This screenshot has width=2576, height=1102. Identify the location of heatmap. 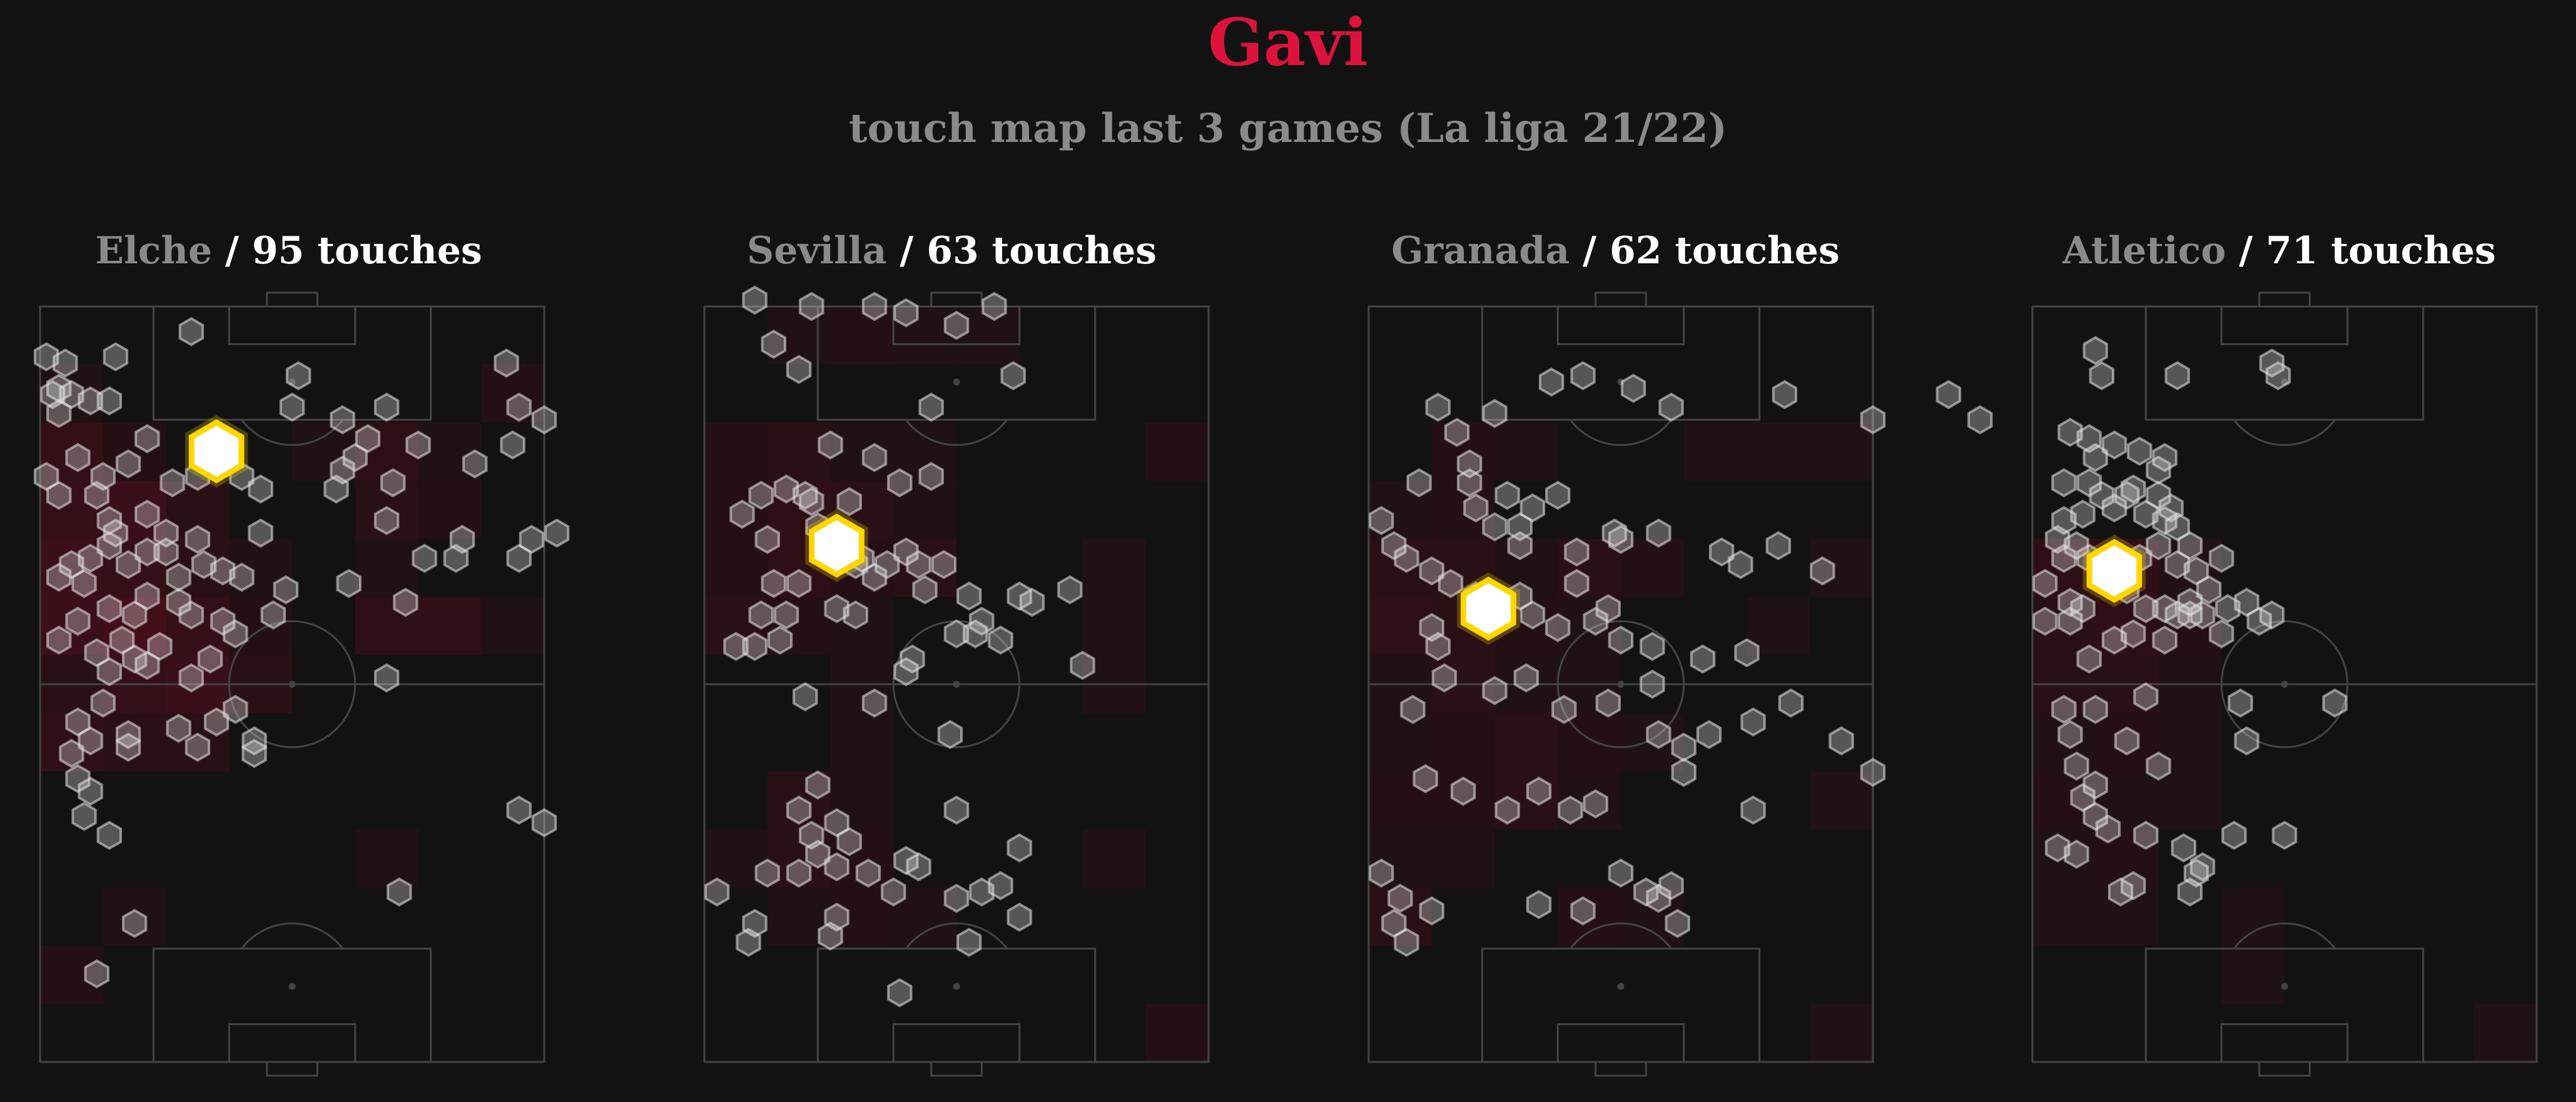
(1621, 742).